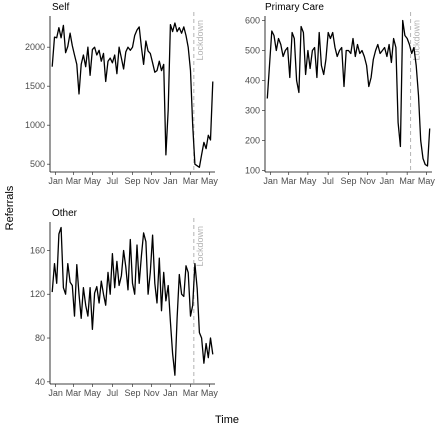 The height and width of the screenshot is (426, 440). I want to click on y-tick-label: 600, so click(252, 21).